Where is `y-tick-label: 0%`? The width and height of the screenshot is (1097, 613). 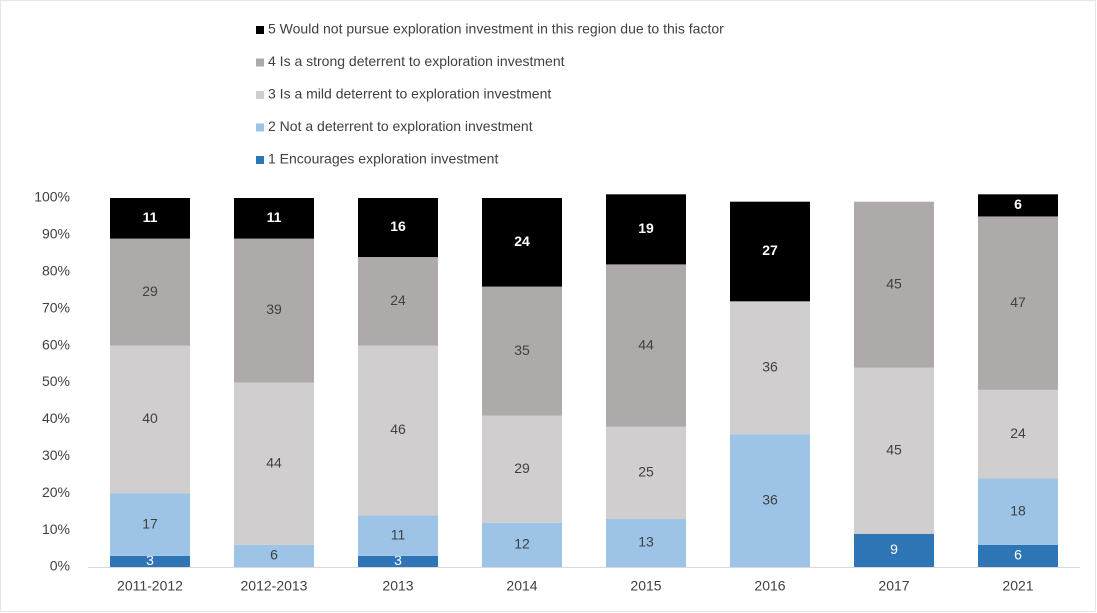
y-tick-label: 0% is located at coordinates (60, 566).